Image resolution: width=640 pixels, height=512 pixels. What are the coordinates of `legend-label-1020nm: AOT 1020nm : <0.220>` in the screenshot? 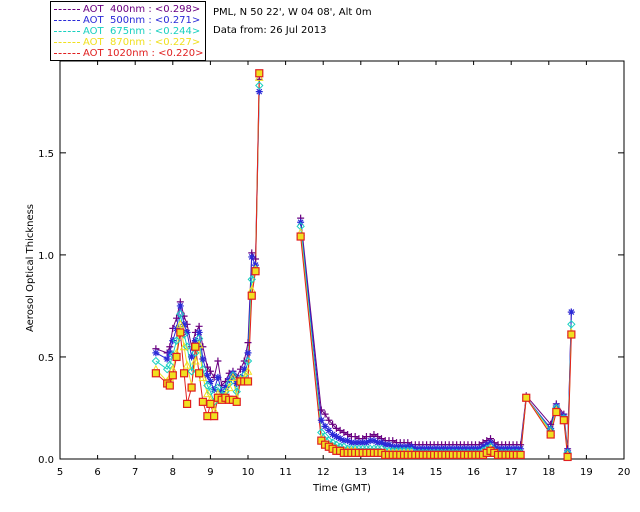 It's located at (143, 53).